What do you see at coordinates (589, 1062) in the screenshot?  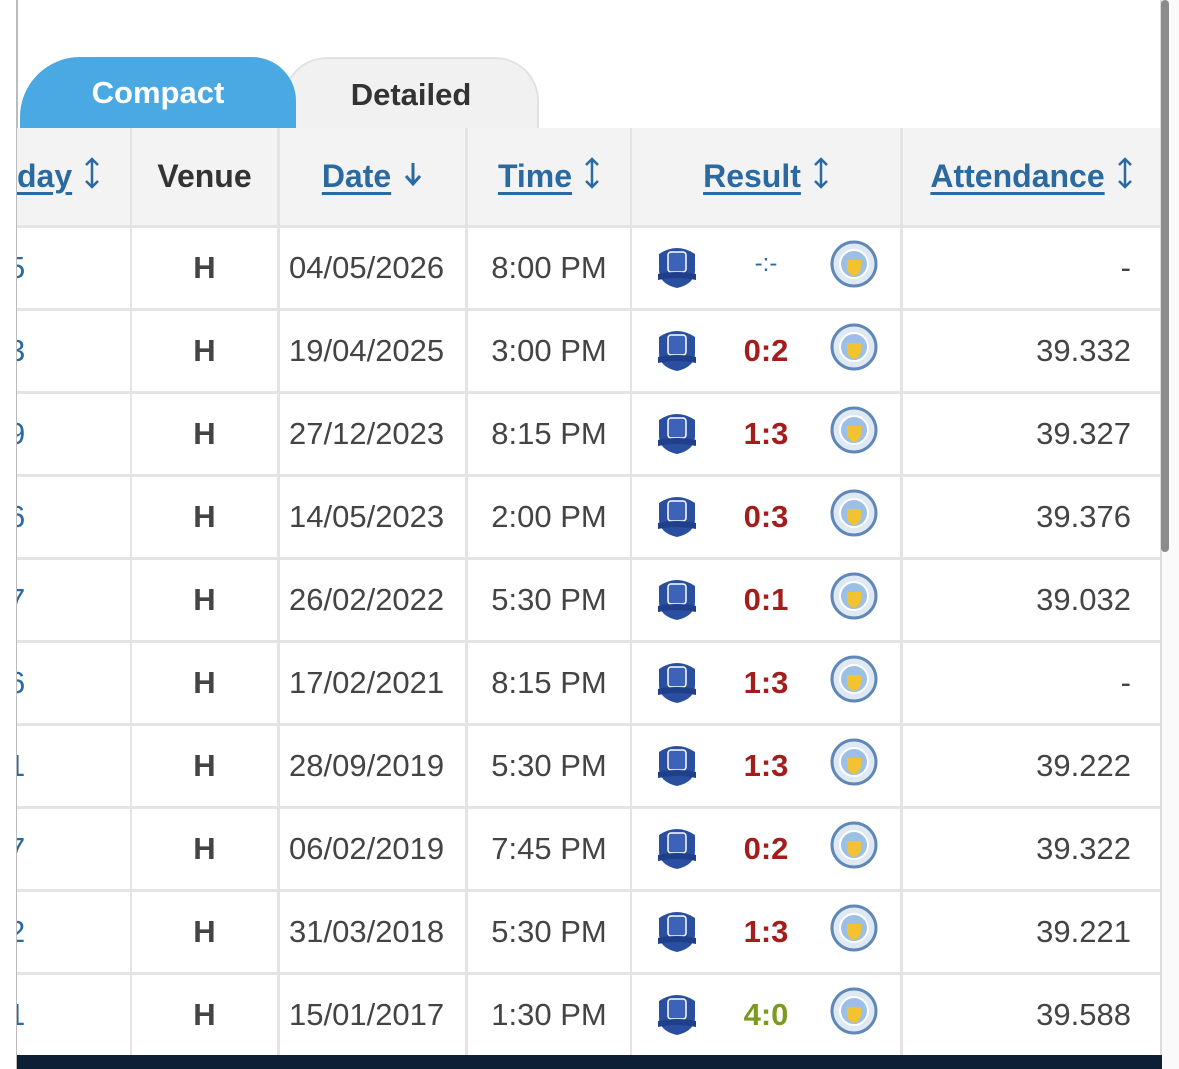 I see `footer-bar` at bounding box center [589, 1062].